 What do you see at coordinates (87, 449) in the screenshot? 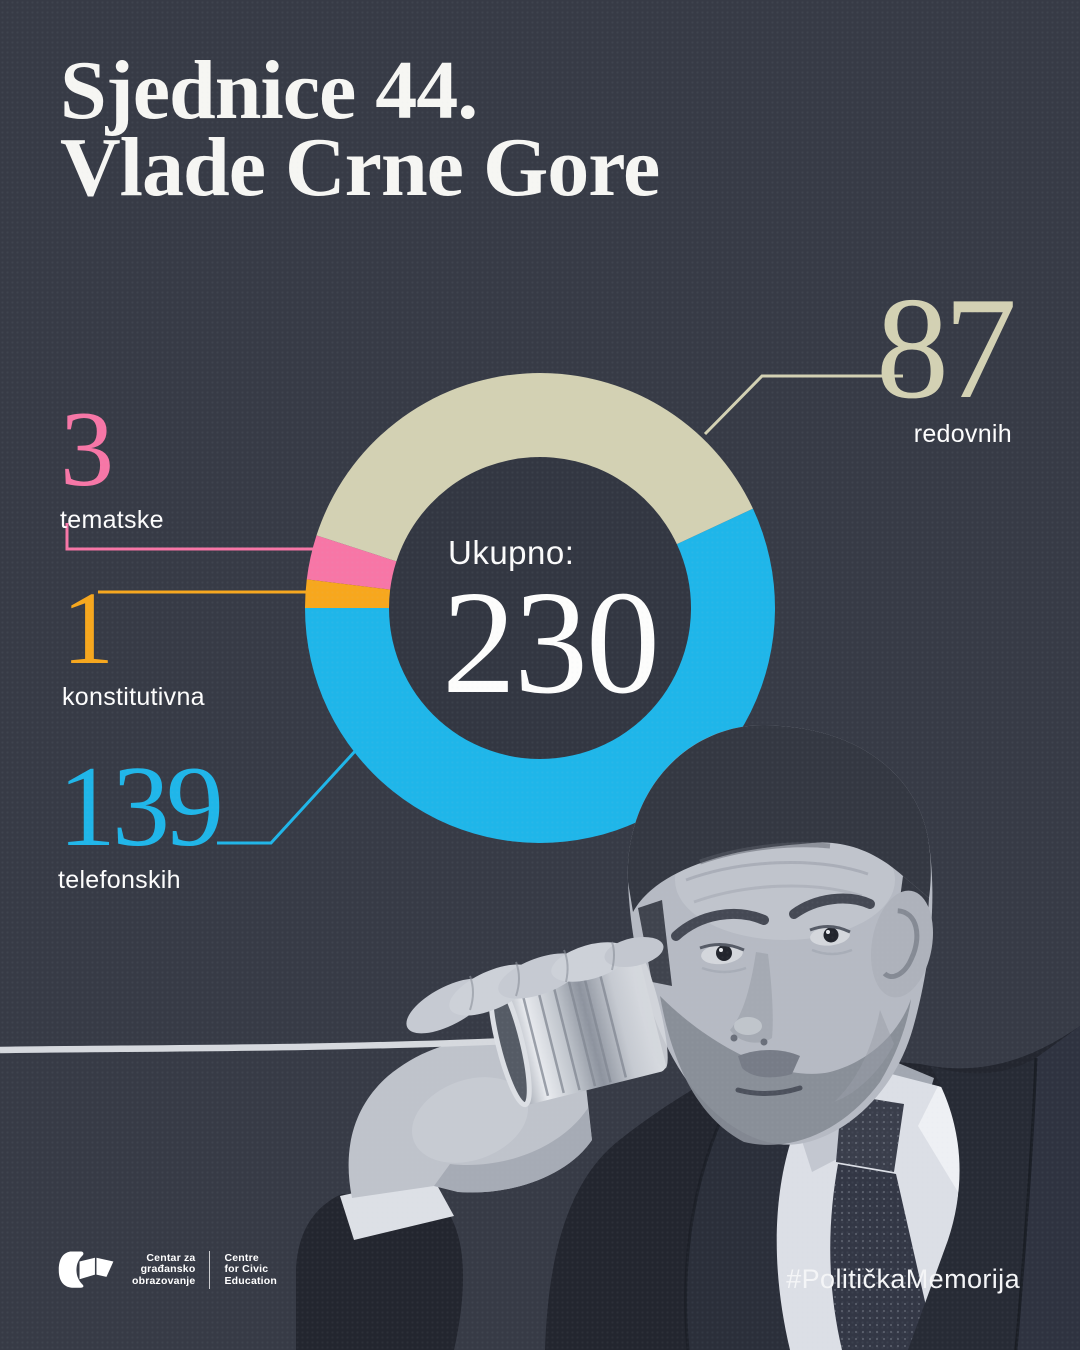
I see `tematske-value: 3` at bounding box center [87, 449].